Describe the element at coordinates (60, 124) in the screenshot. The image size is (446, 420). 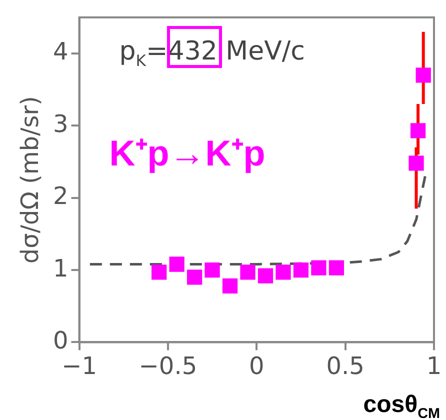
I see `y-tick-label: 3` at that location.